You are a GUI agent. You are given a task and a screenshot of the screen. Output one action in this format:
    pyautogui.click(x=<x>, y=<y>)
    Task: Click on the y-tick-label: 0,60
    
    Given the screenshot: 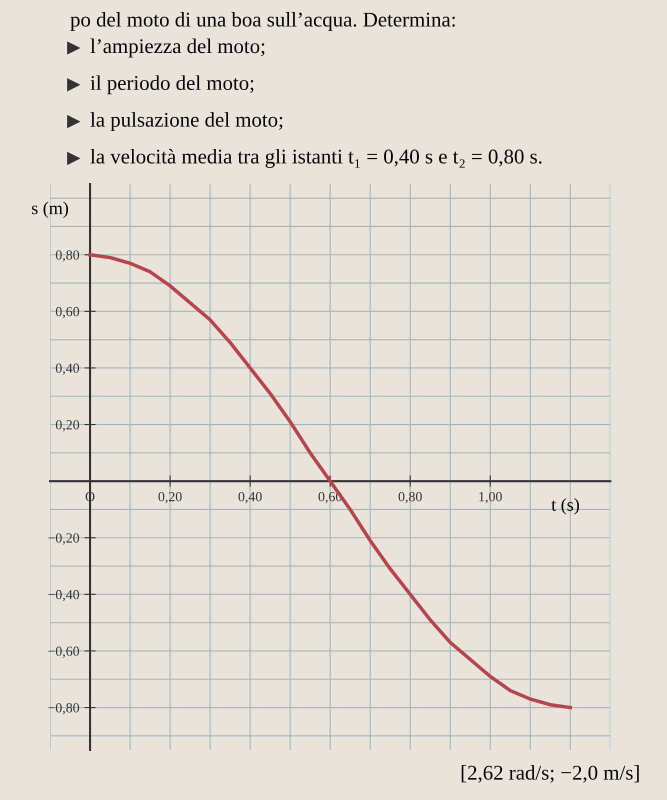 What is the action you would take?
    pyautogui.click(x=68, y=312)
    